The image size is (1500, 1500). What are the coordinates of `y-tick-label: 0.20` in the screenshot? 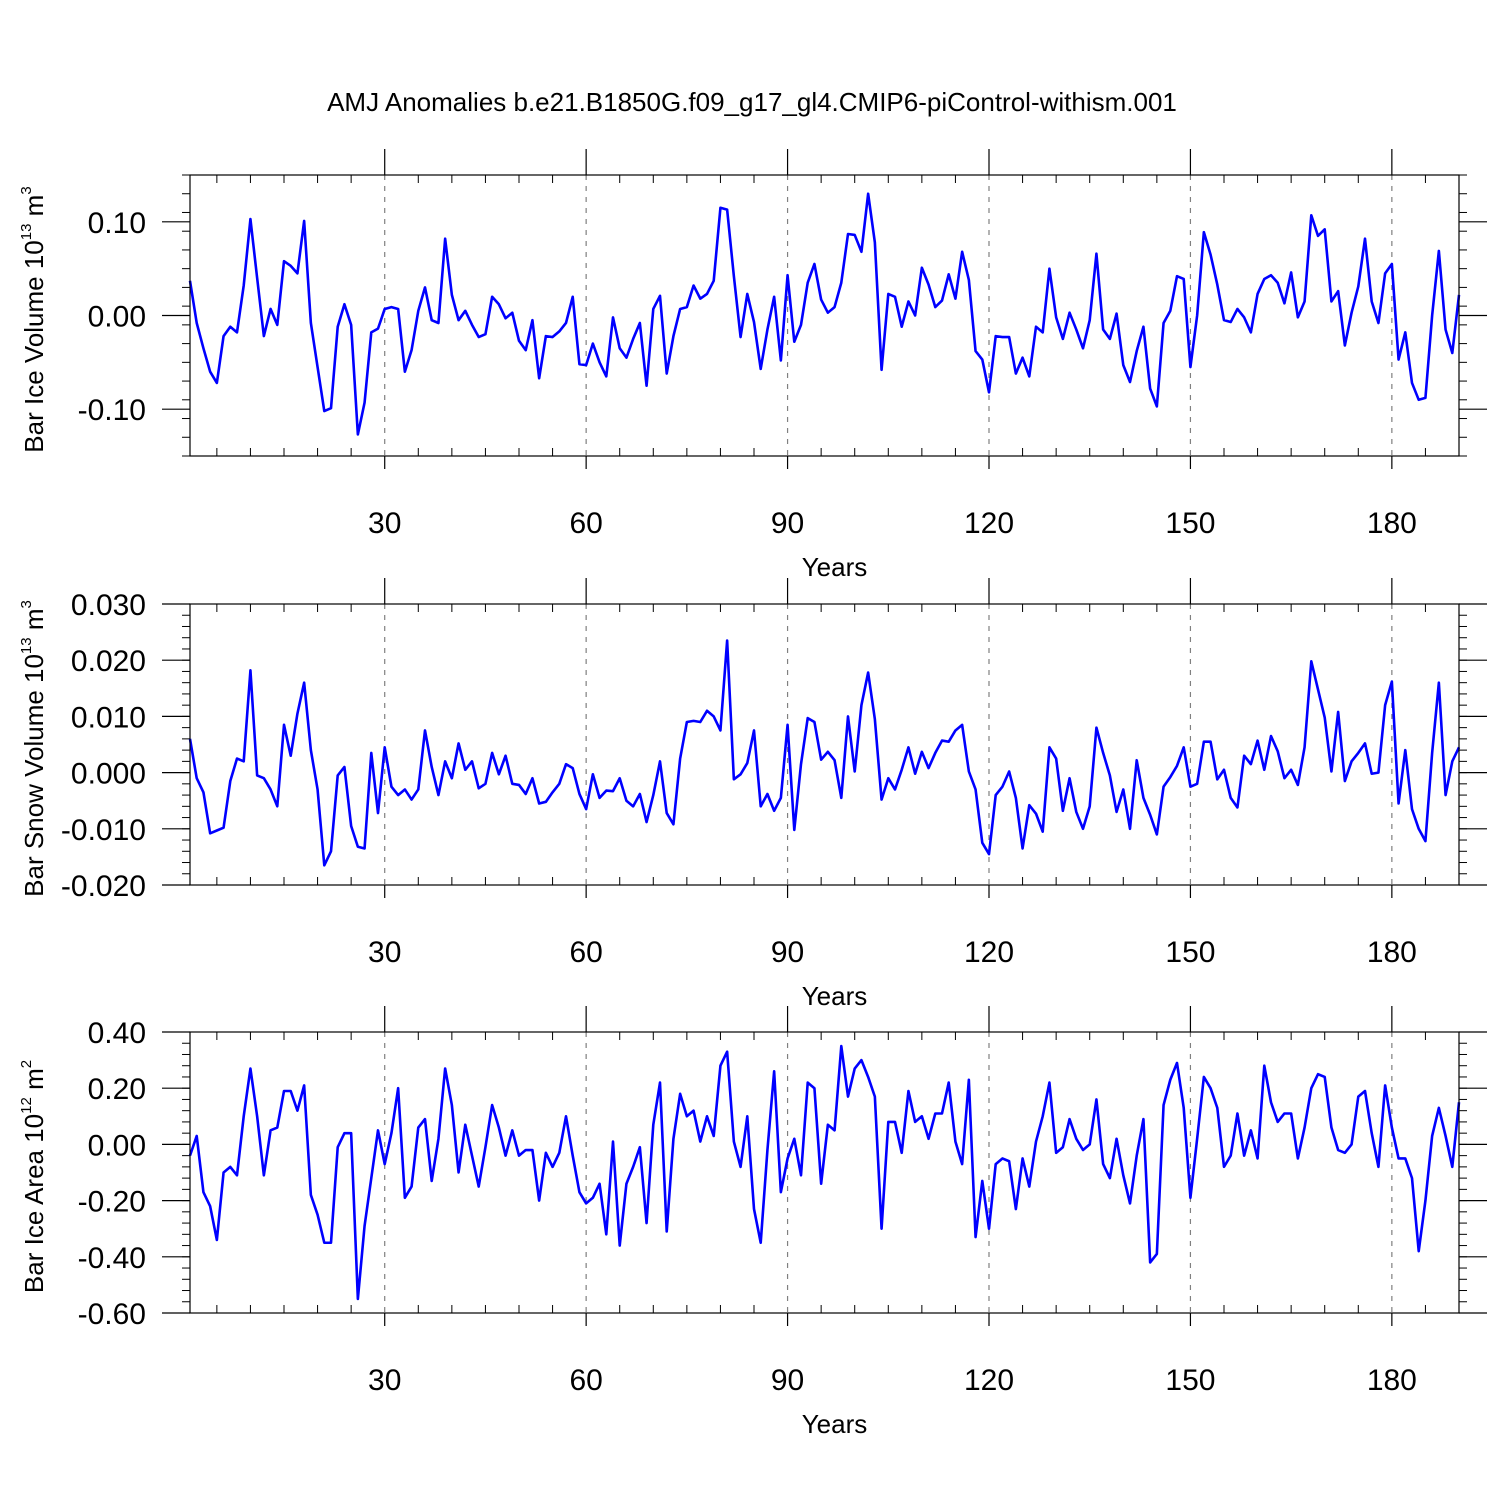 It's located at (117, 1089).